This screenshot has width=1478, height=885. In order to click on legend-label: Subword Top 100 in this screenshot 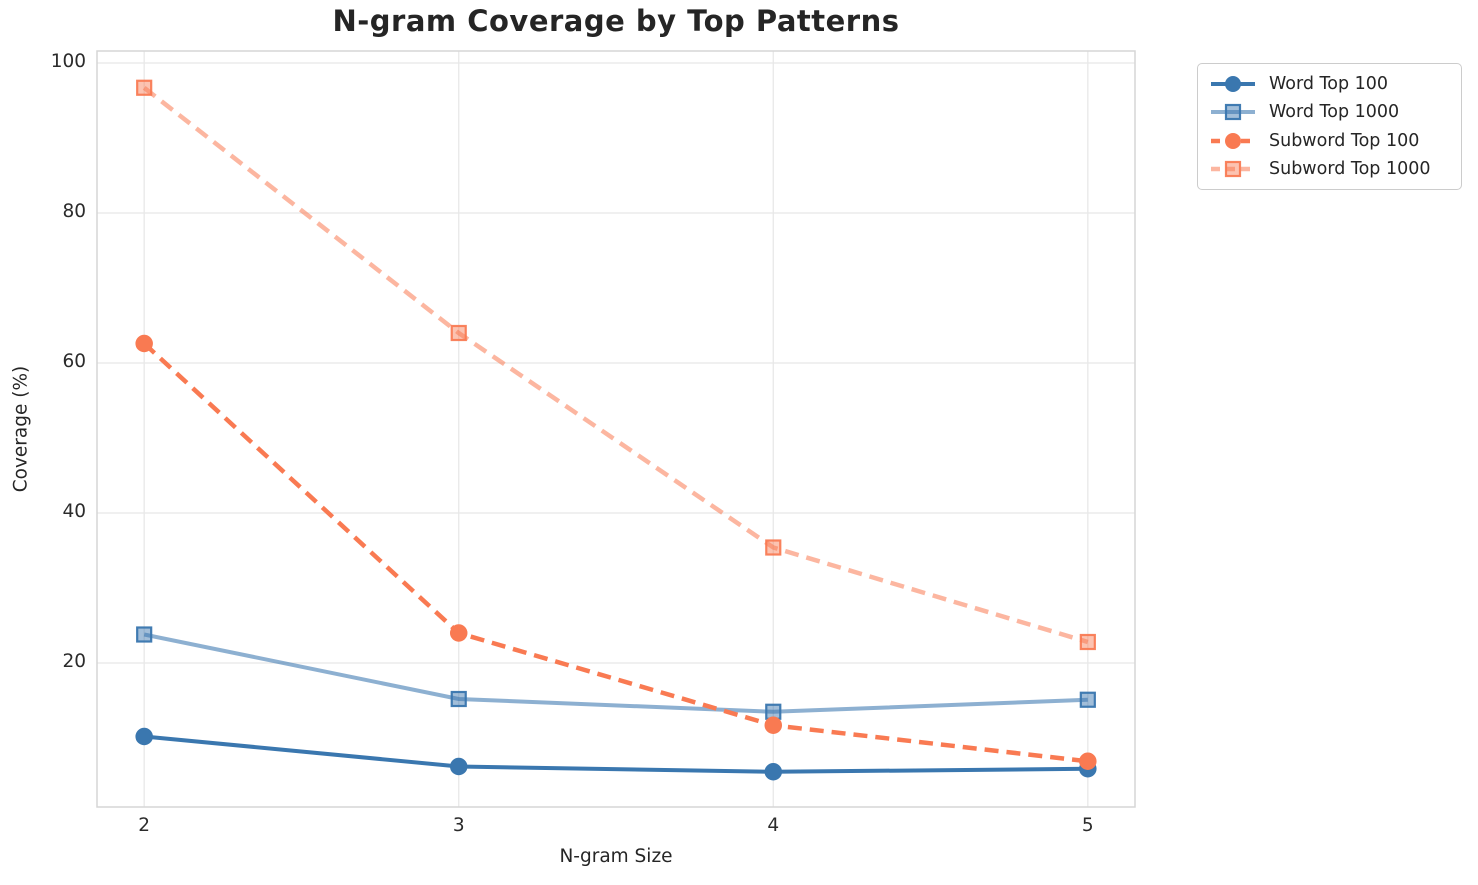, I will do `click(1344, 140)`.